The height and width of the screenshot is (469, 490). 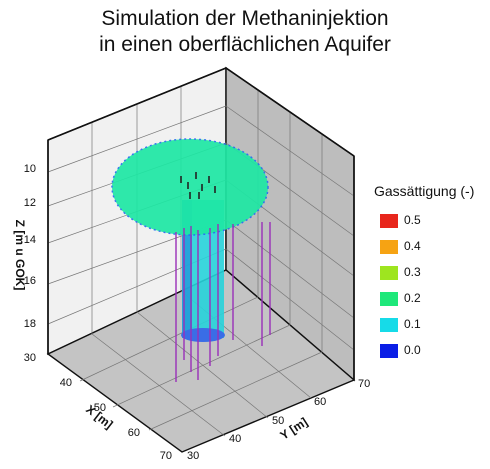 I want to click on z-tick-label: 12, so click(x=30, y=203).